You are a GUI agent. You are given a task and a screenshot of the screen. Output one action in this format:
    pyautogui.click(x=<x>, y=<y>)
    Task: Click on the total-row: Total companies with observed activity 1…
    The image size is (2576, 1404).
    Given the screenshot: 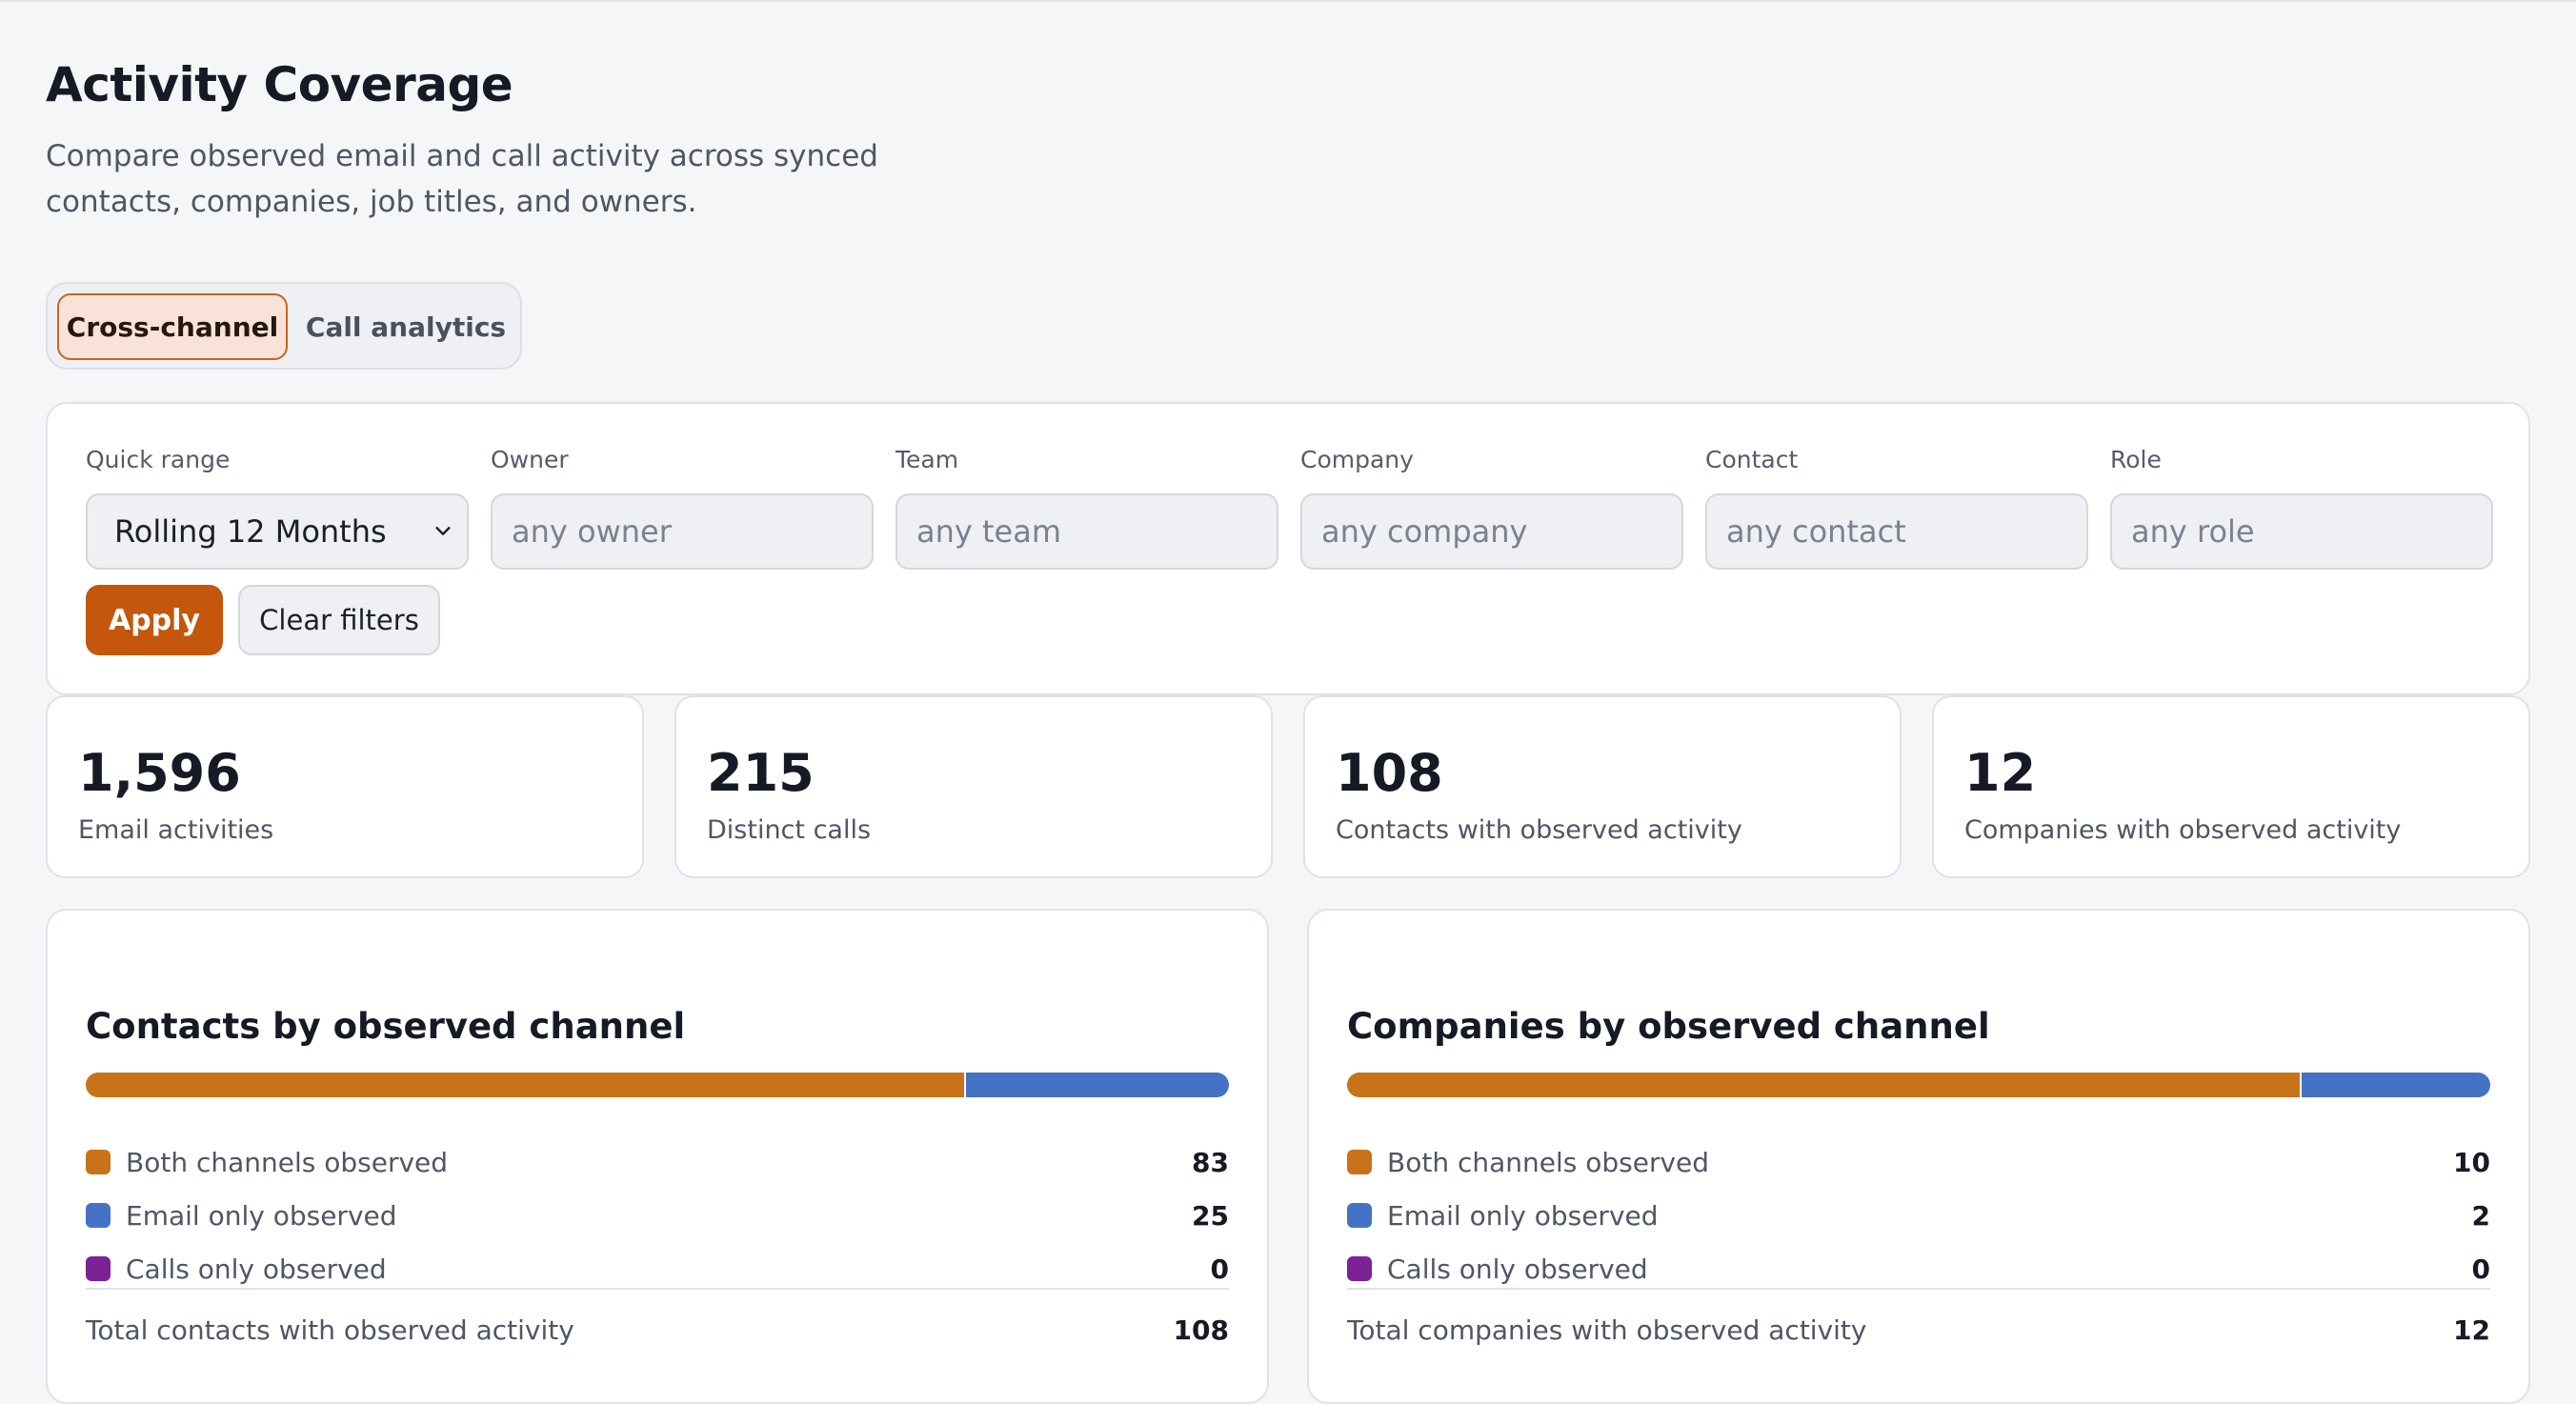 What is the action you would take?
    pyautogui.click(x=1918, y=1330)
    